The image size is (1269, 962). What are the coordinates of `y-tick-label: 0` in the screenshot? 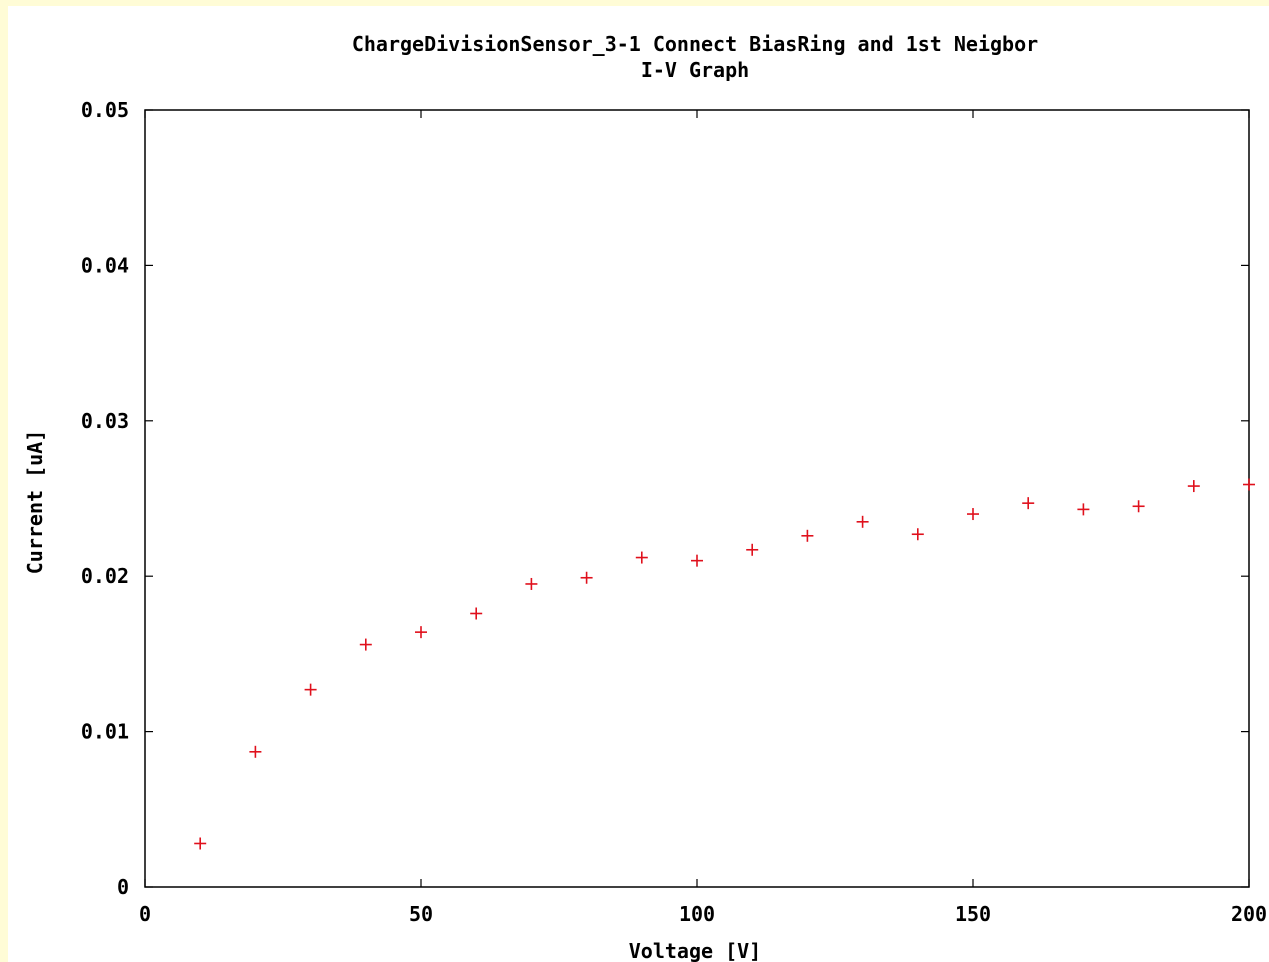 It's located at (123, 887).